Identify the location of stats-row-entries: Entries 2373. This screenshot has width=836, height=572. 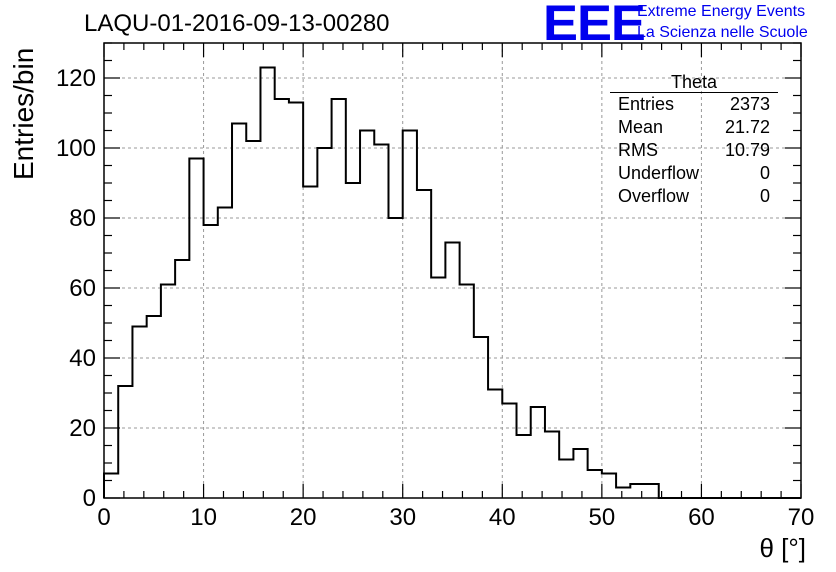
(694, 104).